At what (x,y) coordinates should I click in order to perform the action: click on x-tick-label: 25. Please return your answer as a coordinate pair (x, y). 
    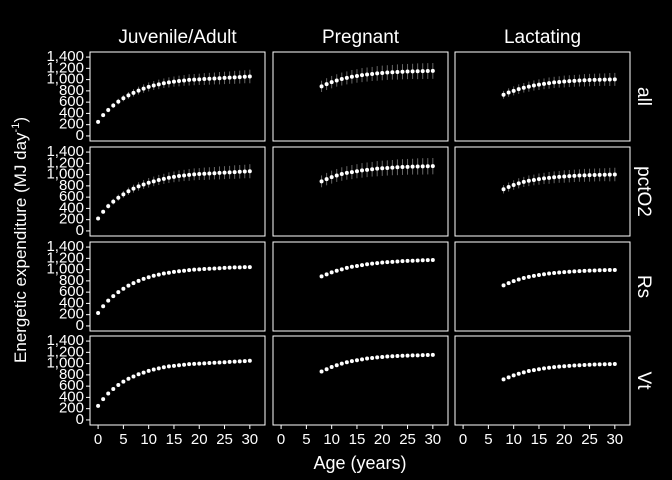
    Looking at the image, I should click on (589, 439).